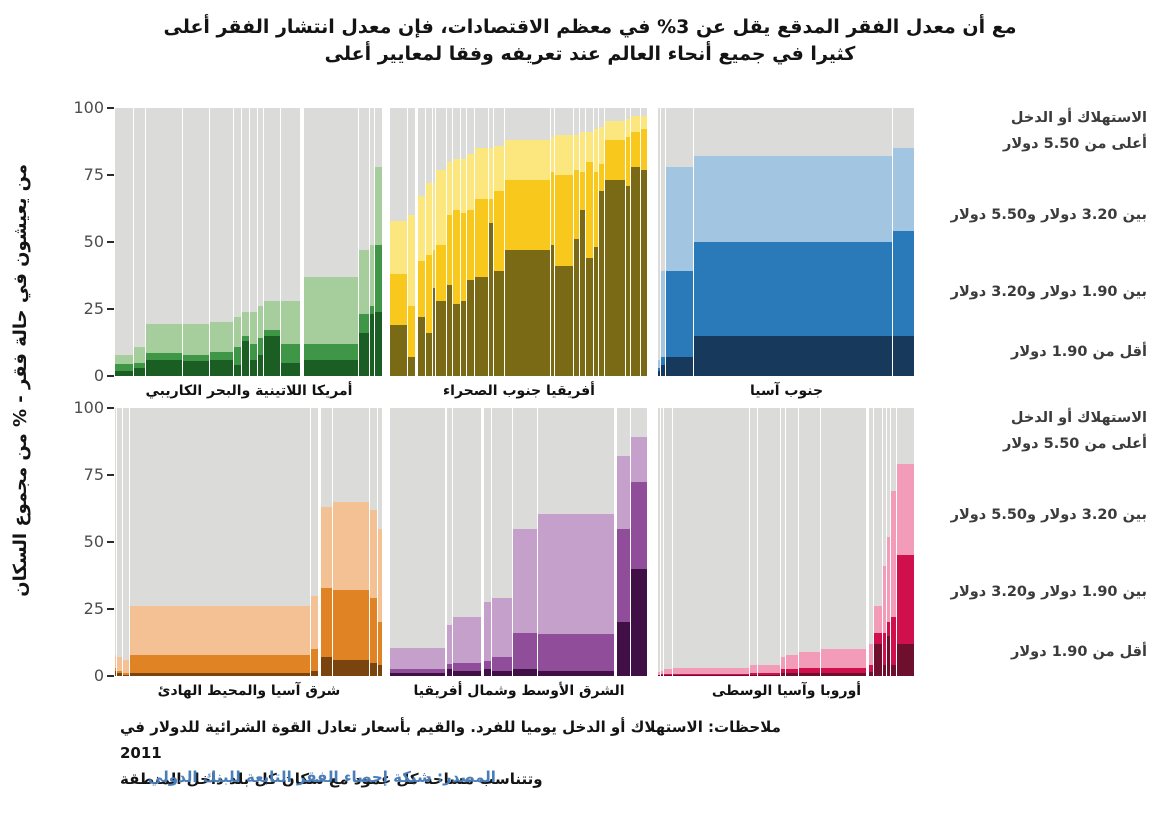 This screenshot has width=1150, height=817. What do you see at coordinates (519, 391) in the screenshot?
I see `panel-label-sub-saharan-africa: أفريقيا جنوب الصحراء` at bounding box center [519, 391].